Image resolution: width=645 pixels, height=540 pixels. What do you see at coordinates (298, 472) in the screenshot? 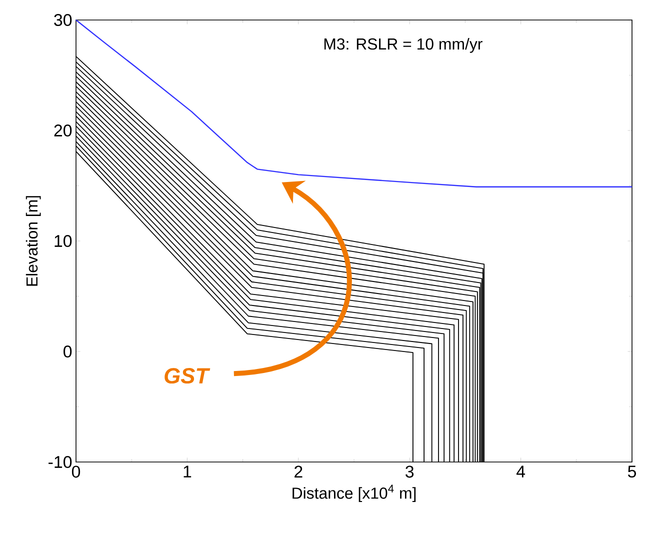
I see `x-tick-label: 2` at bounding box center [298, 472].